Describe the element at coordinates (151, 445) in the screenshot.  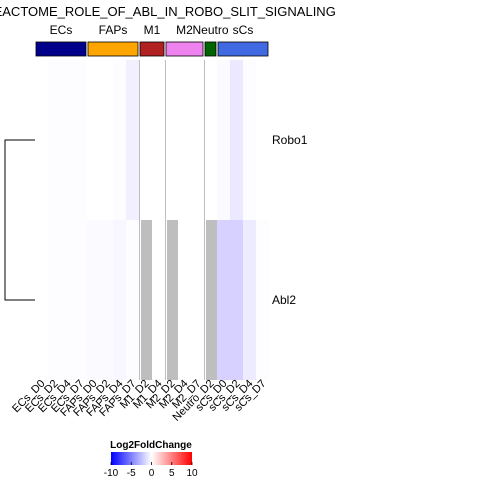
I see `legend-title: Log2FoldChange` at that location.